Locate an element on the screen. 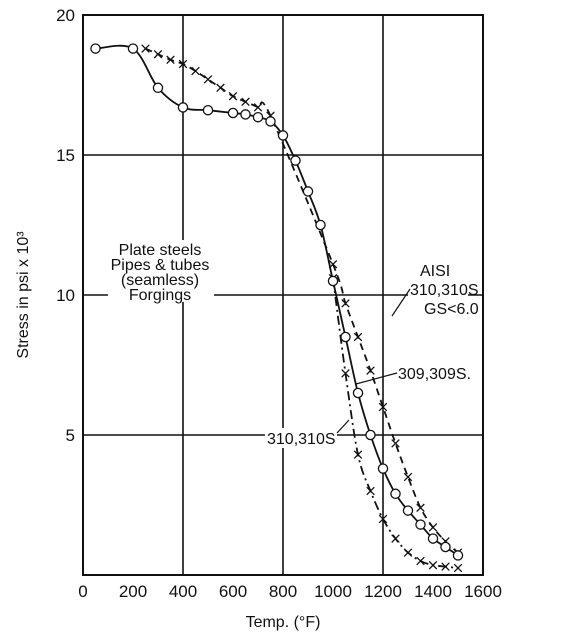 The image size is (565, 637). x-tick-label: 1600 is located at coordinates (483, 591).